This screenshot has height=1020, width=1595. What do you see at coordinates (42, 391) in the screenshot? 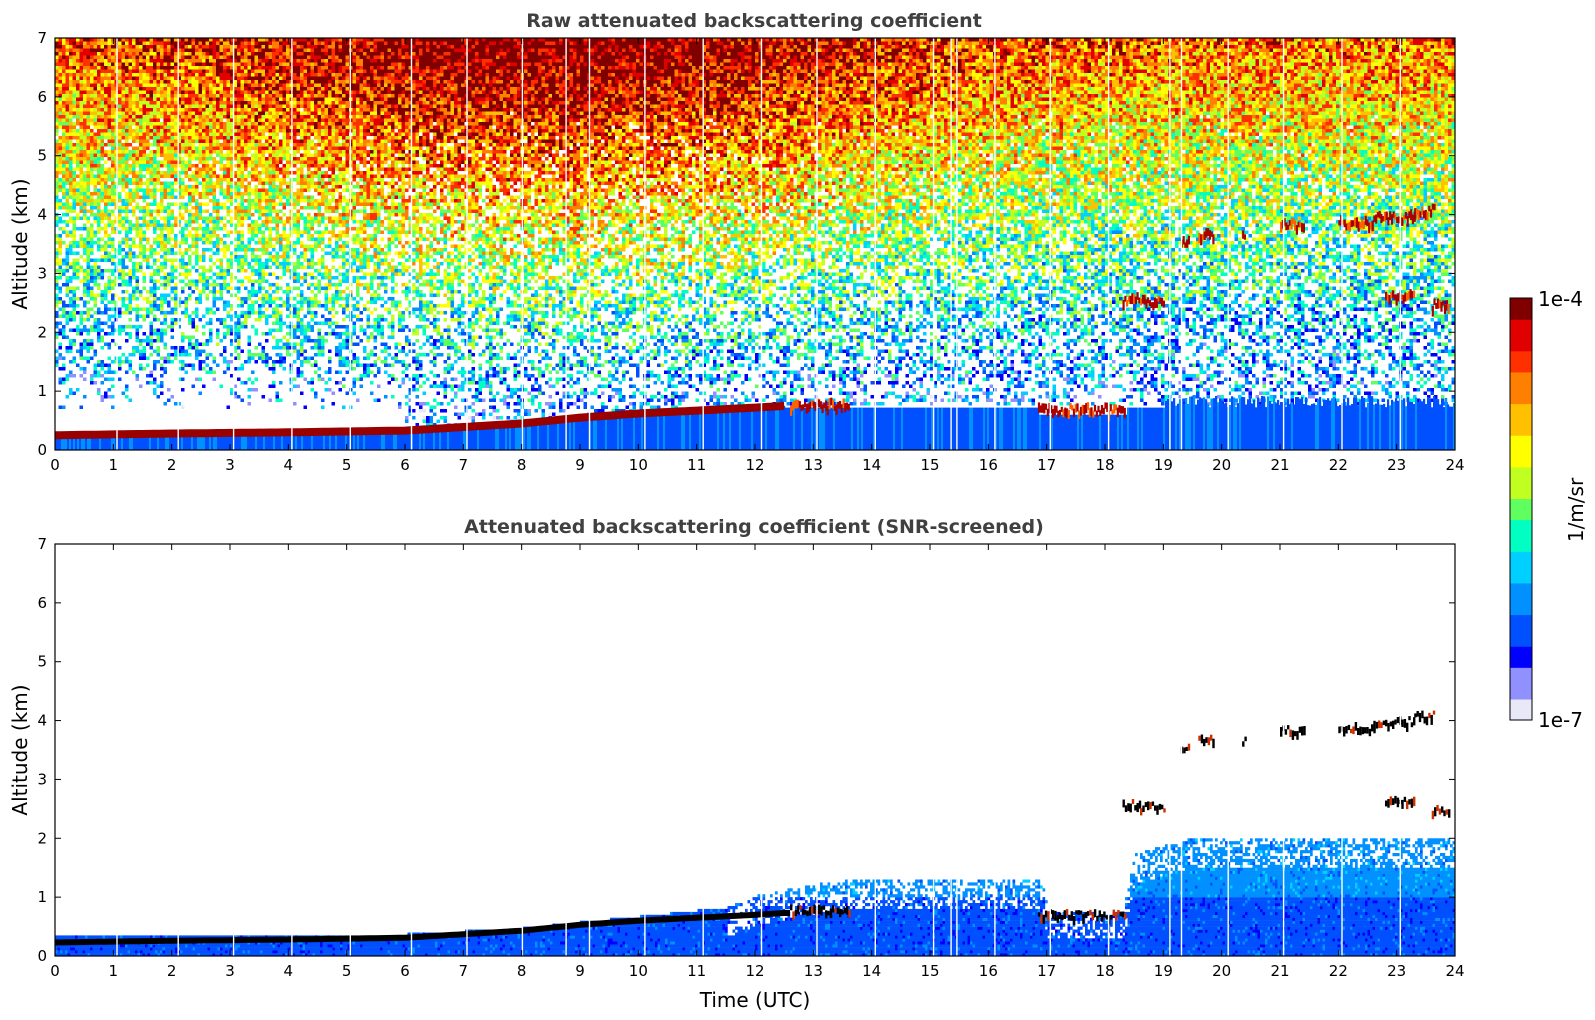
I see `y-tick-label: 1` at bounding box center [42, 391].